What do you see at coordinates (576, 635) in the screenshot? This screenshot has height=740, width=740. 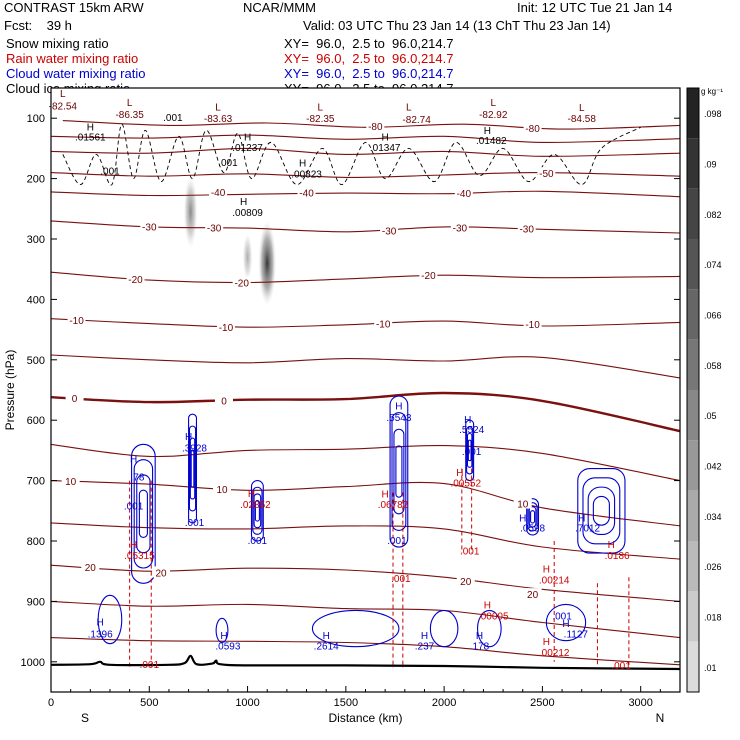 I see `point-label: .1127` at bounding box center [576, 635].